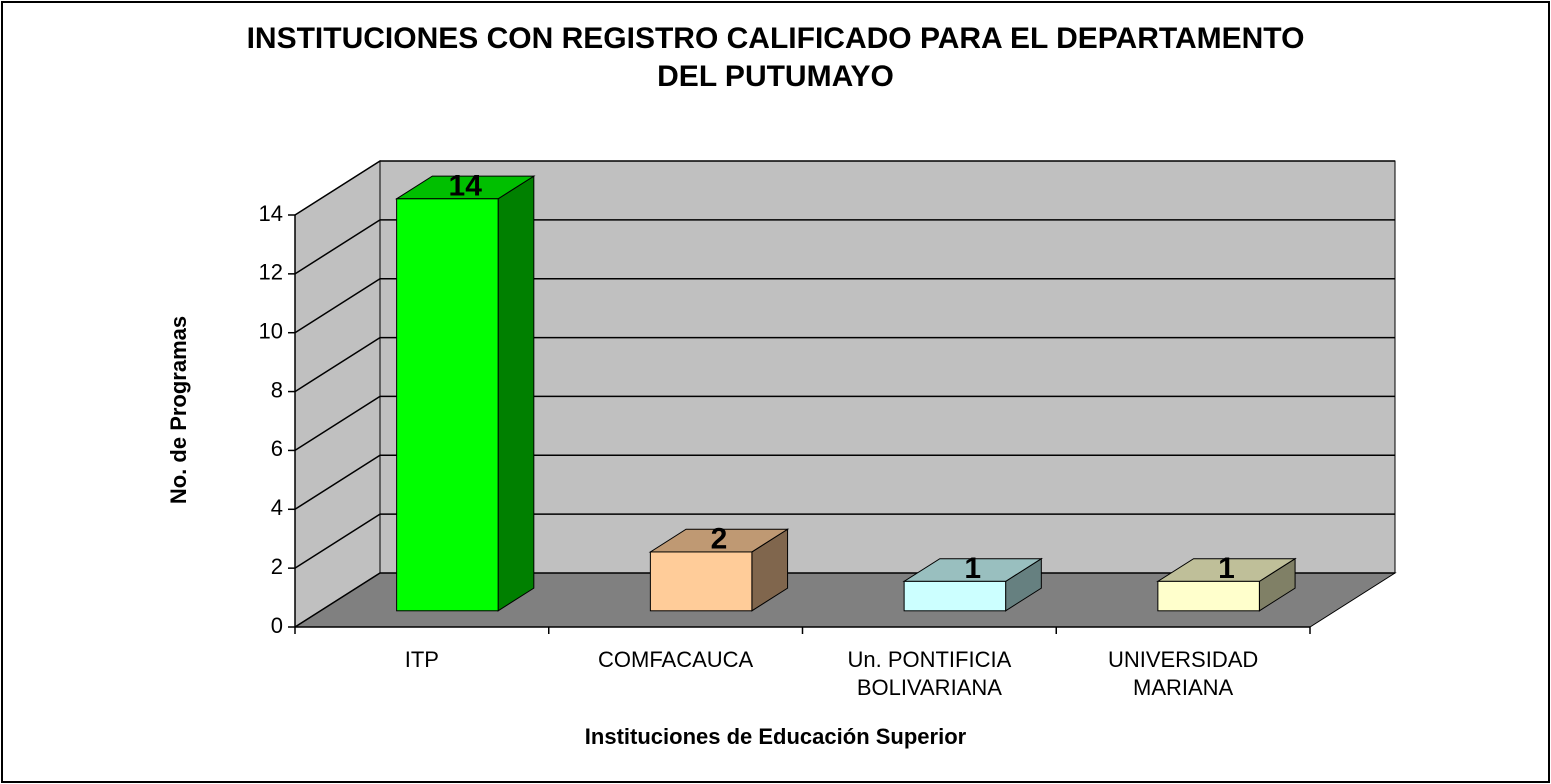  Describe the element at coordinates (271, 331) in the screenshot. I see `y-tick-label: 10` at that location.